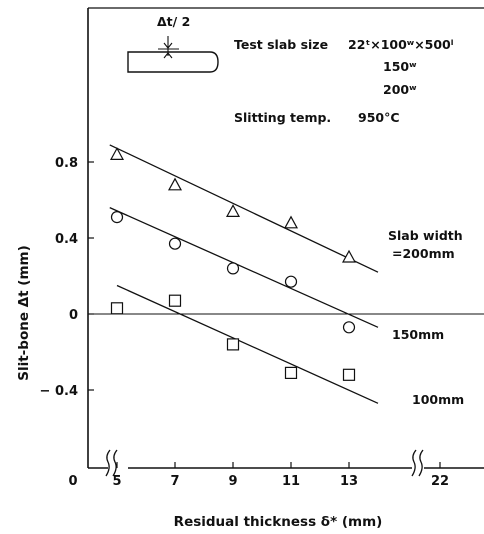 The image size is (484, 534). I want to click on x-axis-label: Residual thickness δ* (mm), so click(278, 522).